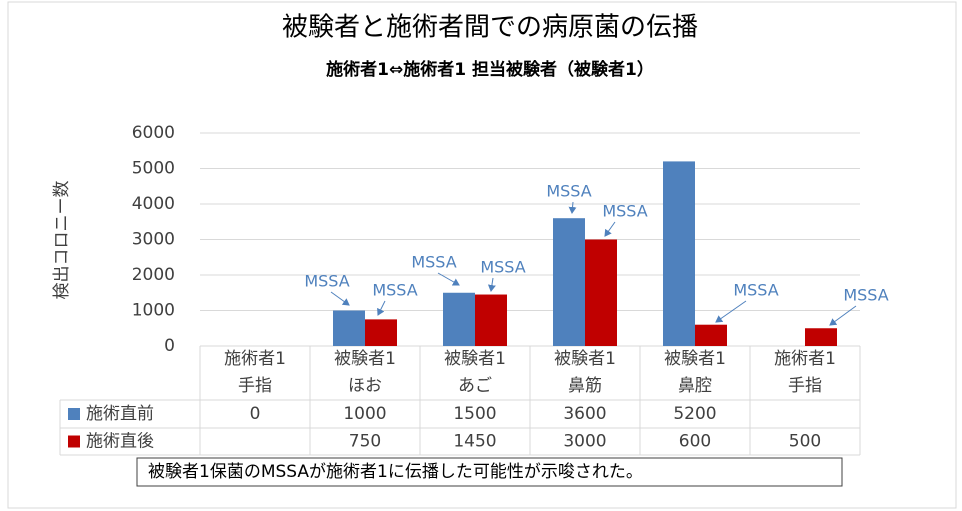 The height and width of the screenshot is (511, 962). I want to click on x-tick-label: あご, so click(475, 386).